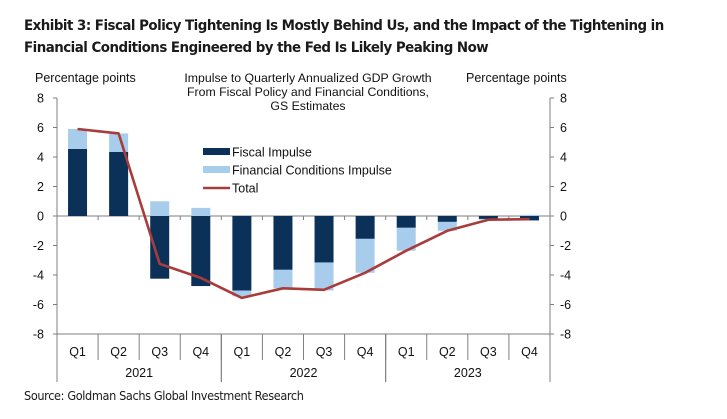  What do you see at coordinates (312, 171) in the screenshot?
I see `legend-label: Financial Conditions Impulse` at bounding box center [312, 171].